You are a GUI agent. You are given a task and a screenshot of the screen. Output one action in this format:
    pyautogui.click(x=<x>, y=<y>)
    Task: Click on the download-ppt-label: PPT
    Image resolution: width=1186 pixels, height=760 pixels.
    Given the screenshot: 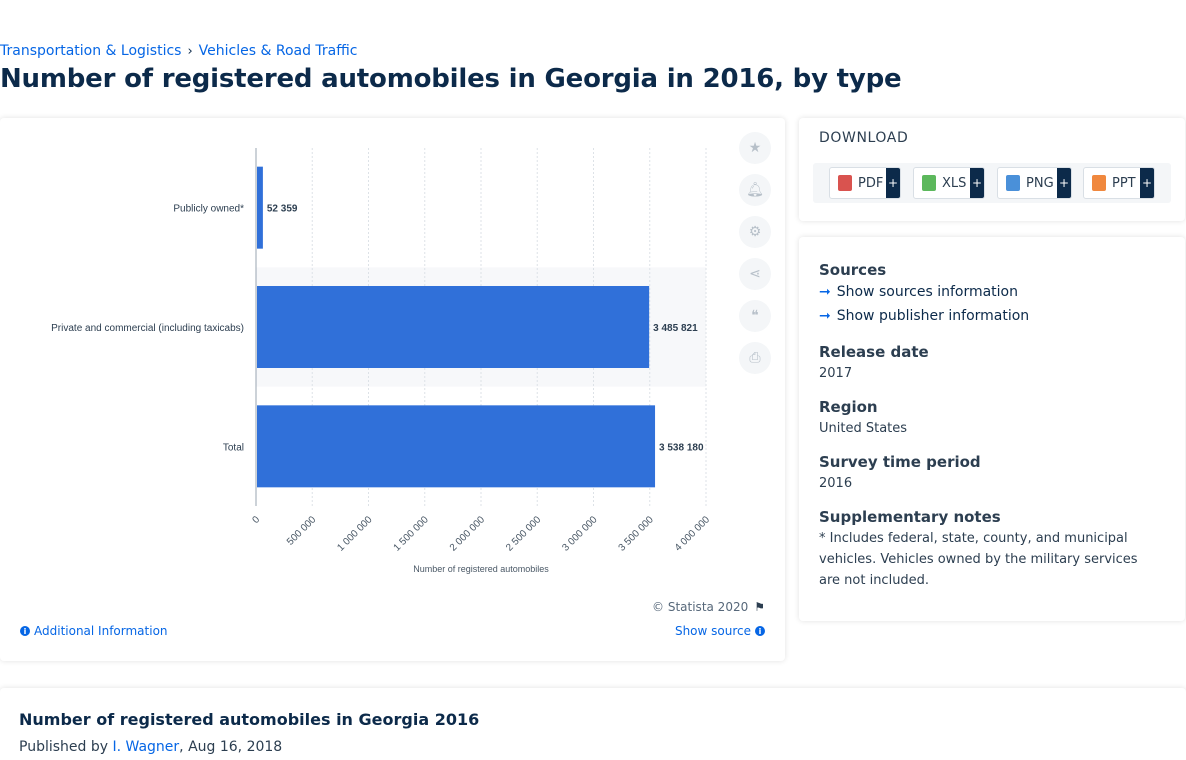 What is the action you would take?
    pyautogui.click(x=1124, y=183)
    